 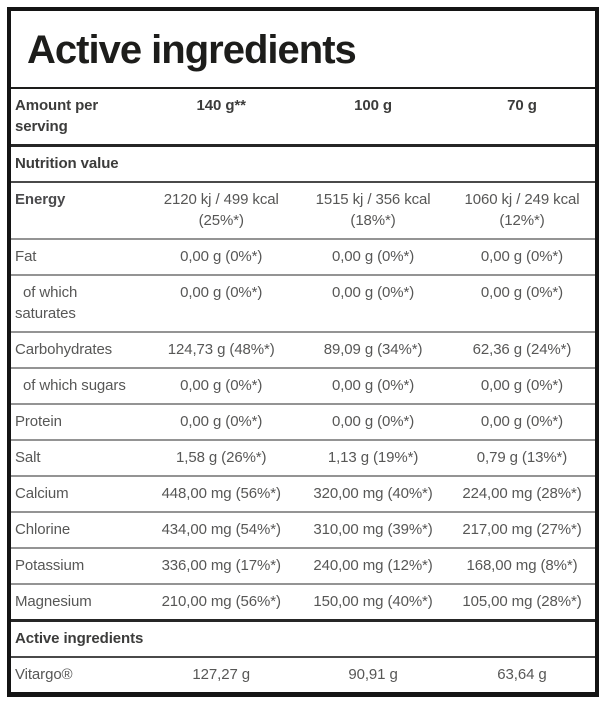 I want to click on table-row-vitargo: Vitargo® 127,27 g 90,91 g 63,64 g, so click(x=303, y=674).